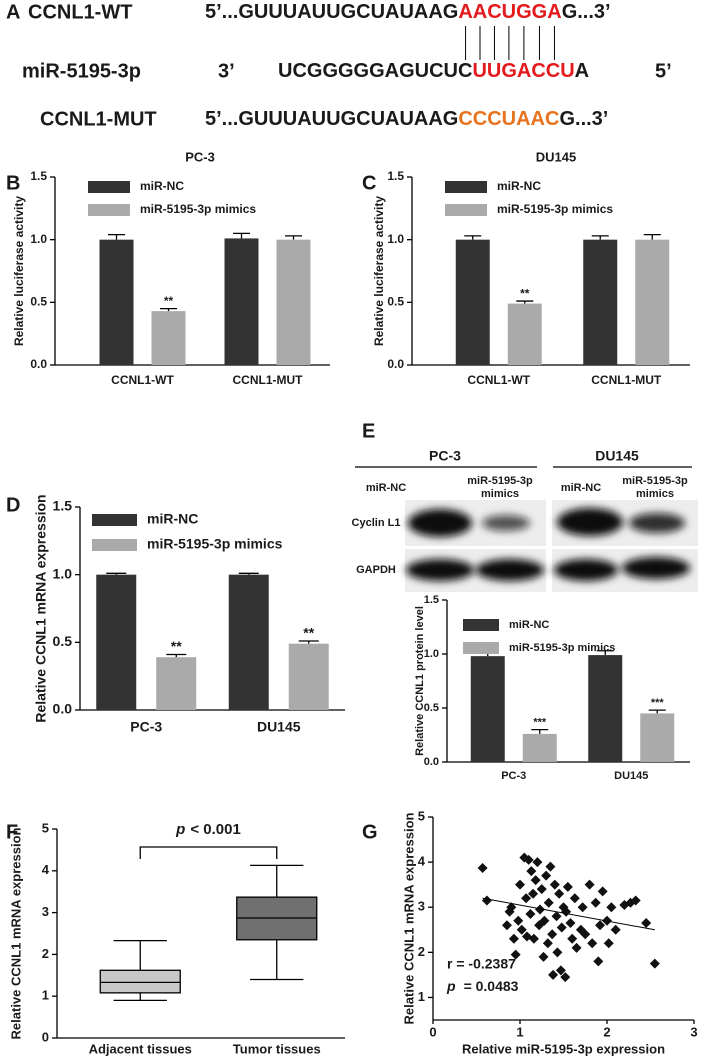  Describe the element at coordinates (13, 12) in the screenshot. I see `panel-label: A` at that location.